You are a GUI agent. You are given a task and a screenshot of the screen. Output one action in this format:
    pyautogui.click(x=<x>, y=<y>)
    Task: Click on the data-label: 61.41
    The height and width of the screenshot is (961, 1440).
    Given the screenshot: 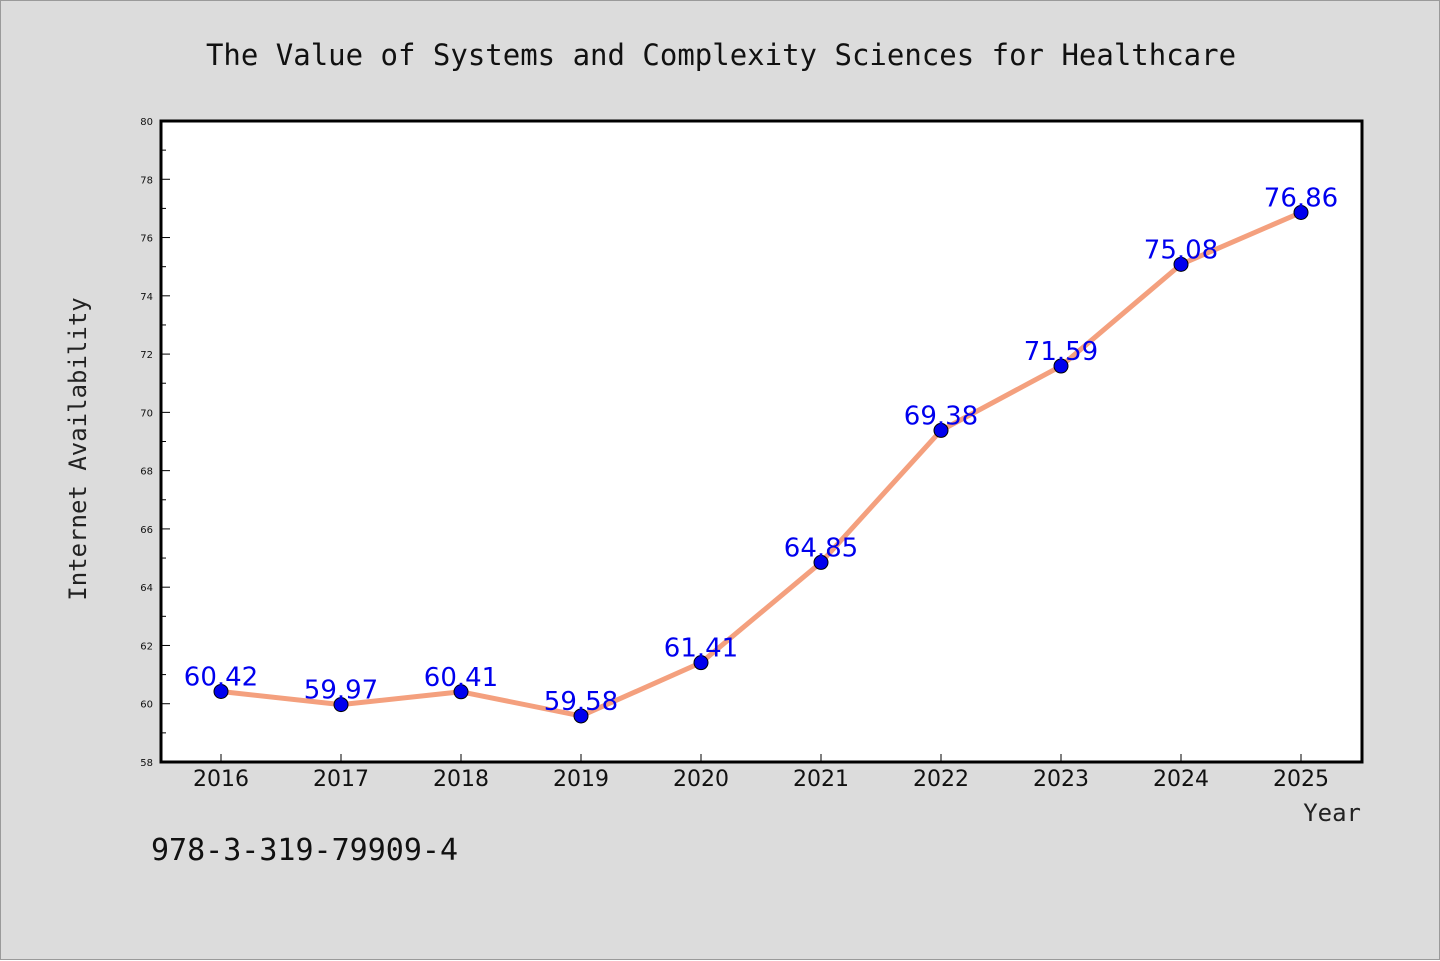 What is the action you would take?
    pyautogui.click(x=701, y=649)
    